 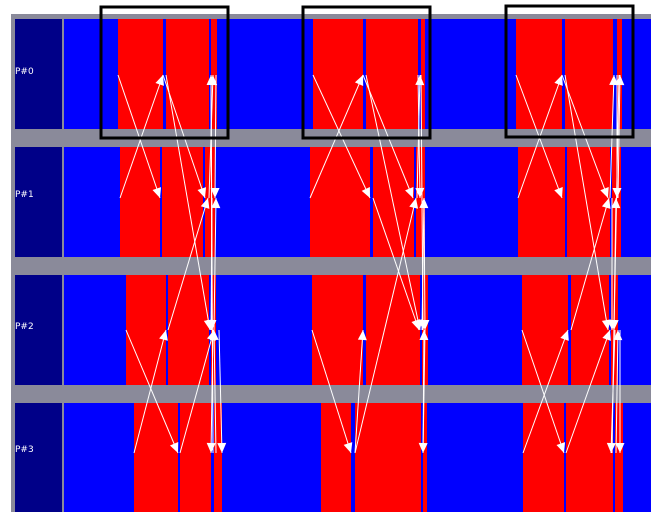 I want to click on process-label: P#0, so click(x=24, y=72).